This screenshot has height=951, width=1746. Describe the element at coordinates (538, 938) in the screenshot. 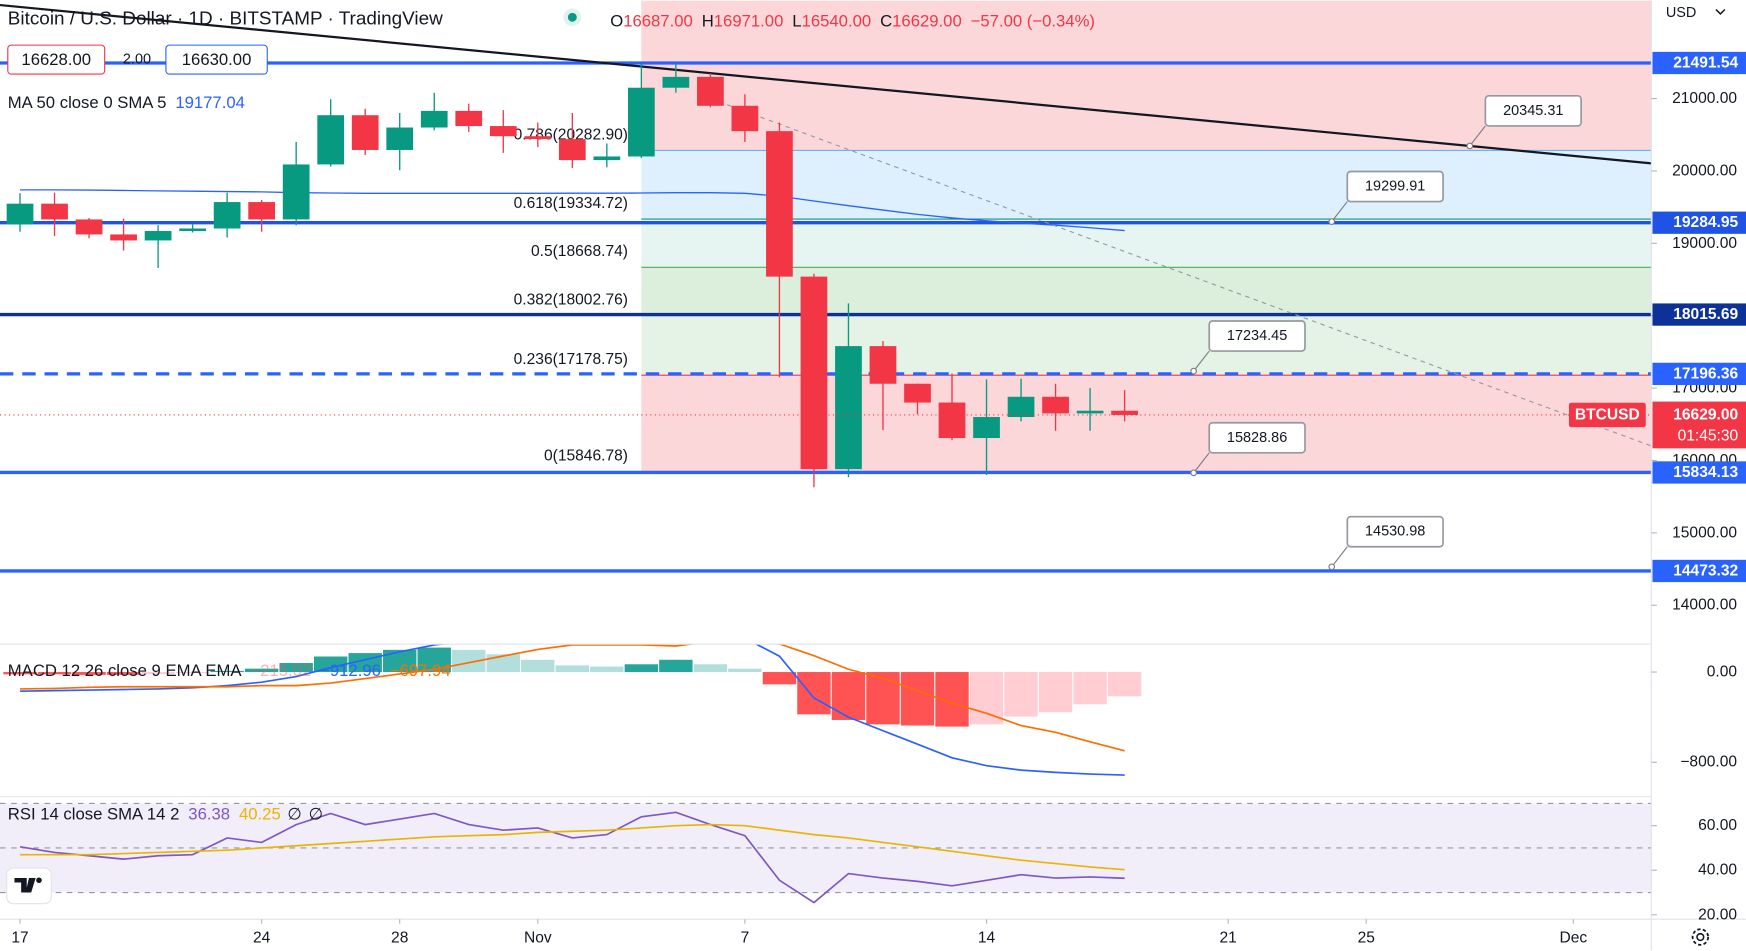

I see `x-tick-label: Nov` at that location.